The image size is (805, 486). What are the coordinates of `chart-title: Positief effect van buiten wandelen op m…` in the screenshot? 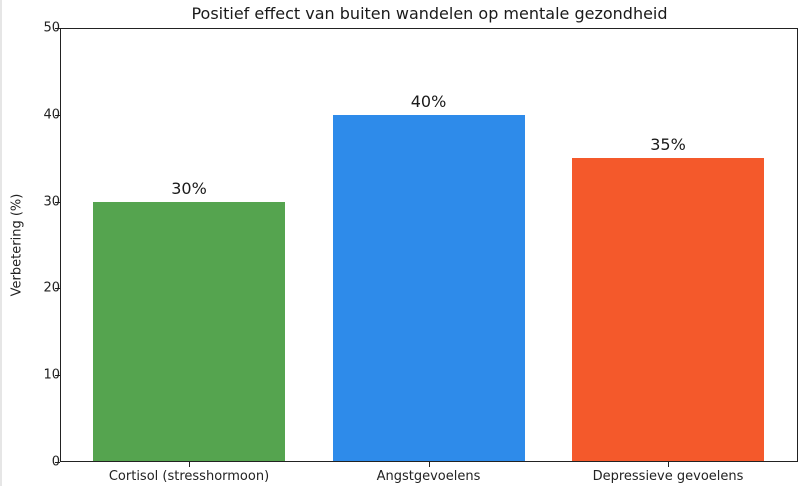 It's located at (429, 13).